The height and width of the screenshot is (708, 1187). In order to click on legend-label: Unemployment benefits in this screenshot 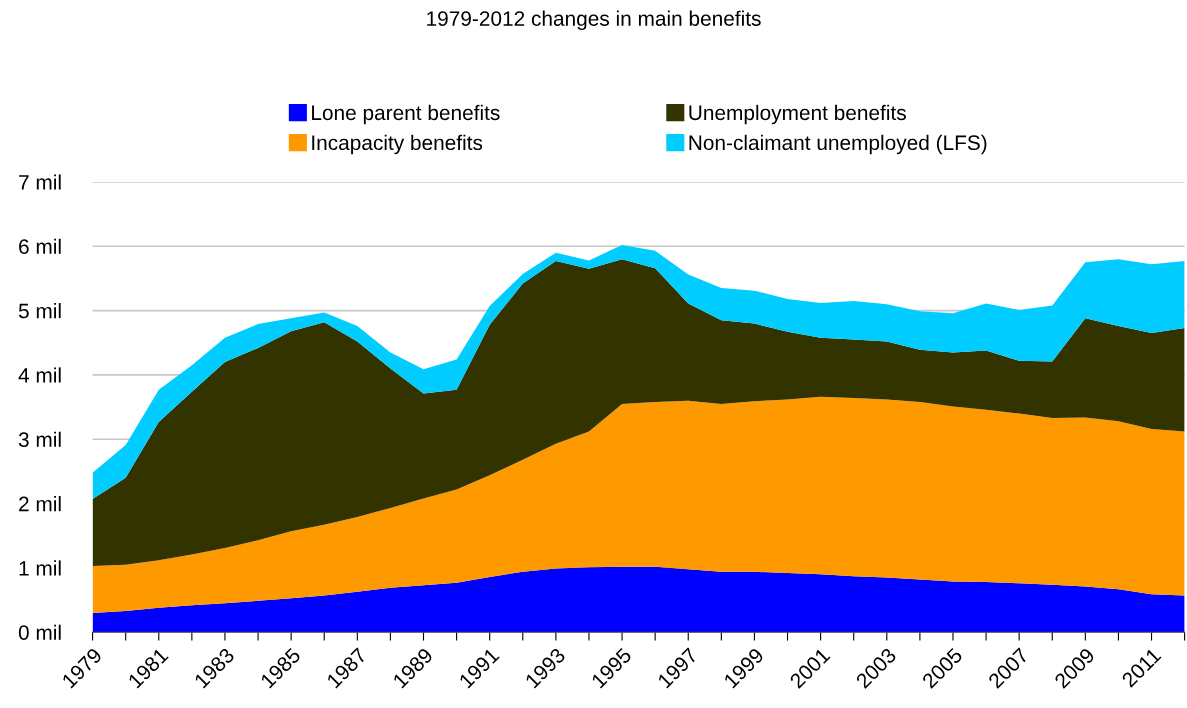, I will do `click(797, 114)`.